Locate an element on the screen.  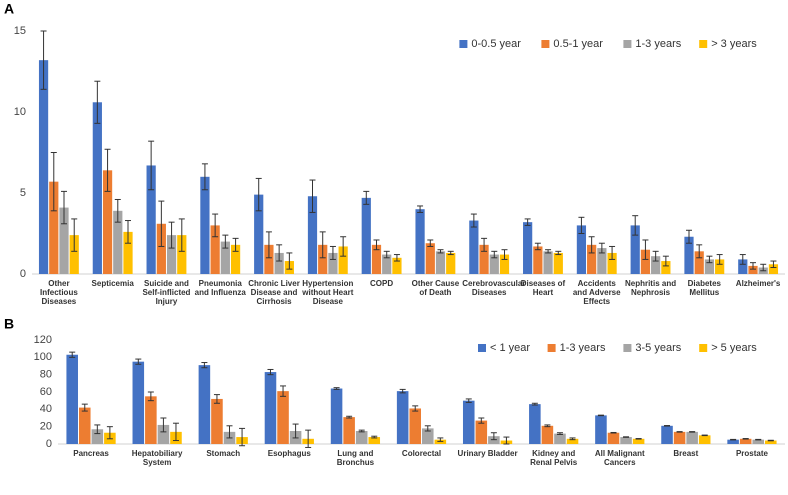
x-tick-label: Alzheimer's is located at coordinates (758, 283).